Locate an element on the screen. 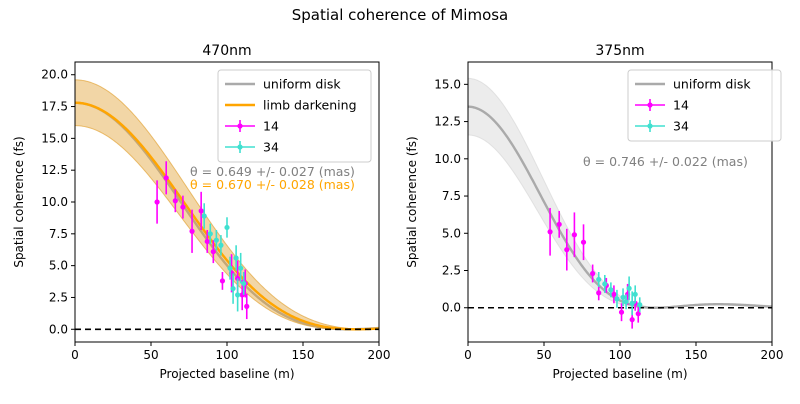  theta-annotation: θ = 0.746 +/- 0.022 (mas) is located at coordinates (665, 161).